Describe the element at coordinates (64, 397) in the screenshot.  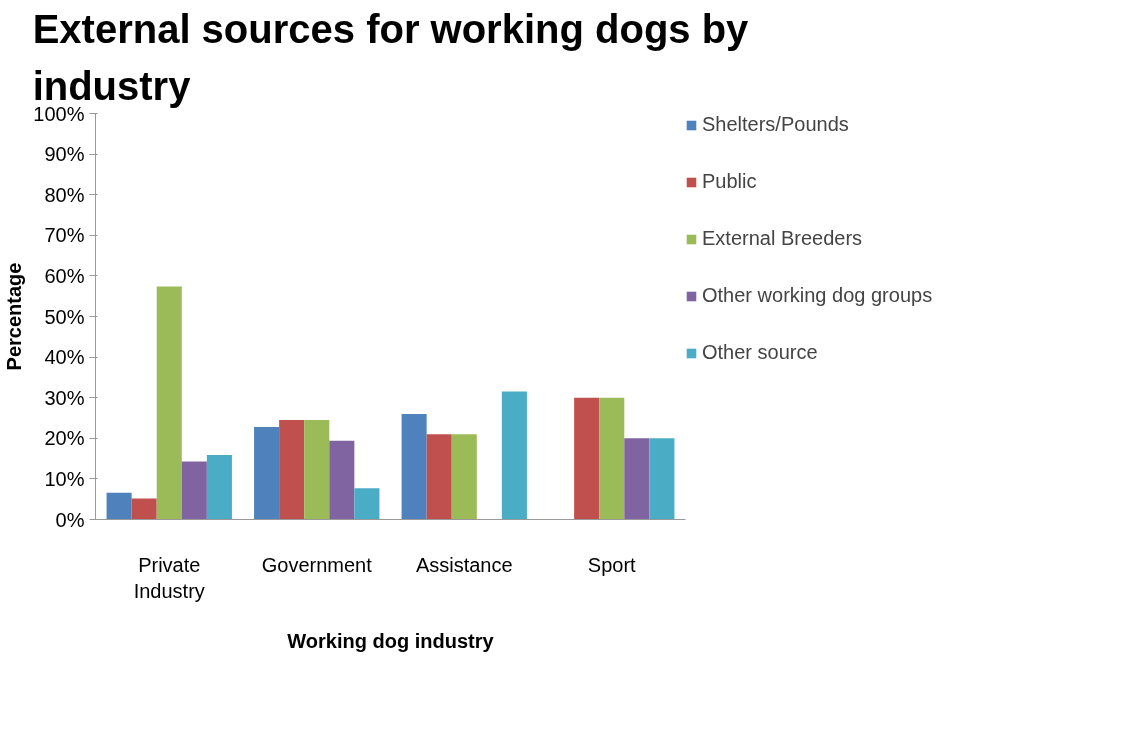
I see `y-tick-label: 30%` at that location.